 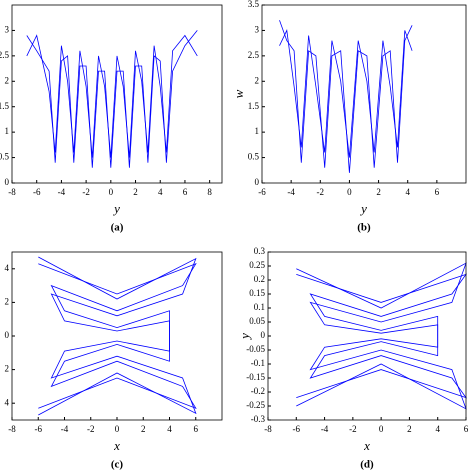 What do you see at coordinates (260, 251) in the screenshot?
I see `y-tick-label: 0.3` at bounding box center [260, 251].